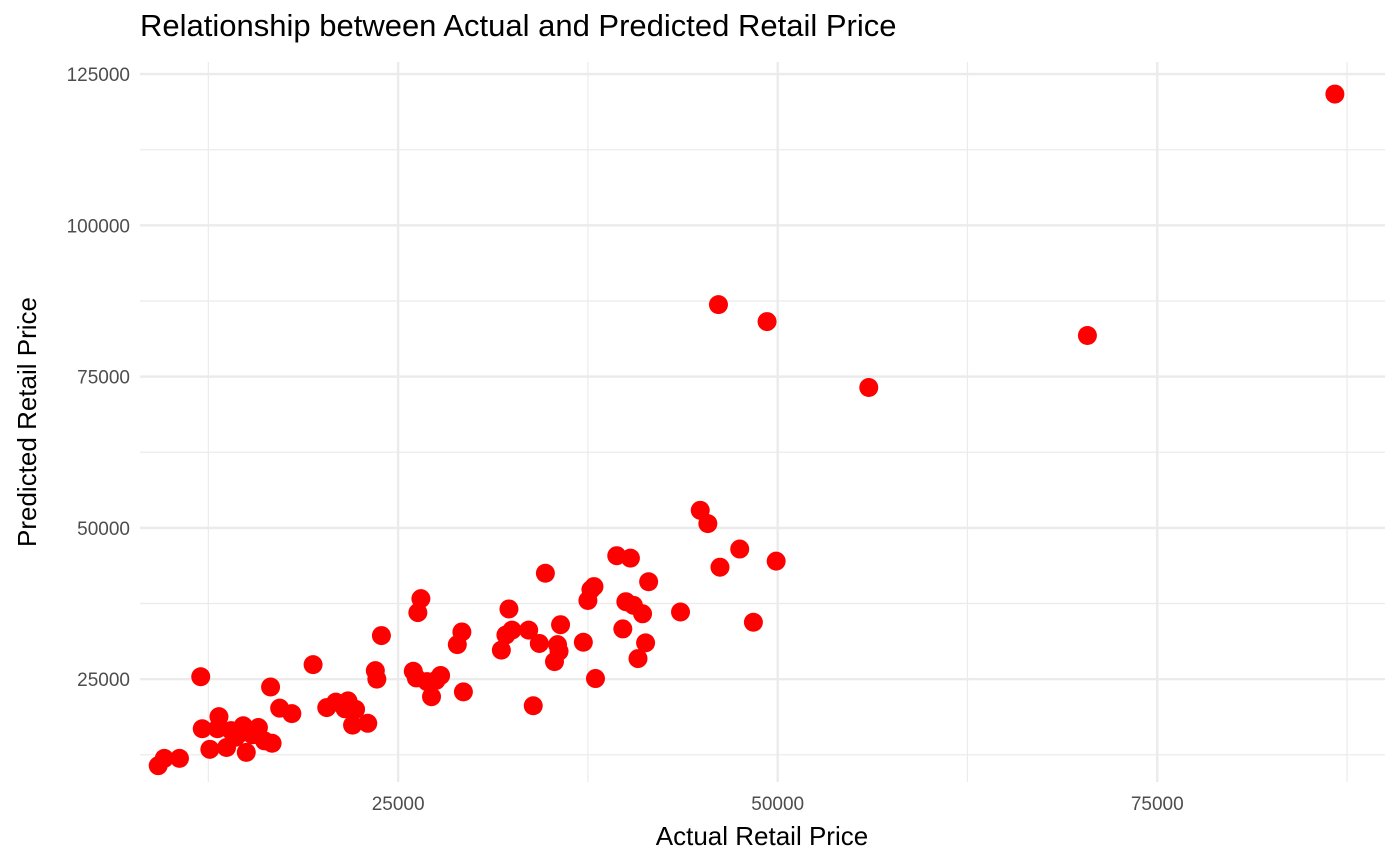 Image resolution: width=1400 pixels, height=865 pixels. I want to click on y-axis-title: Predicted Retail Price, so click(27, 422).